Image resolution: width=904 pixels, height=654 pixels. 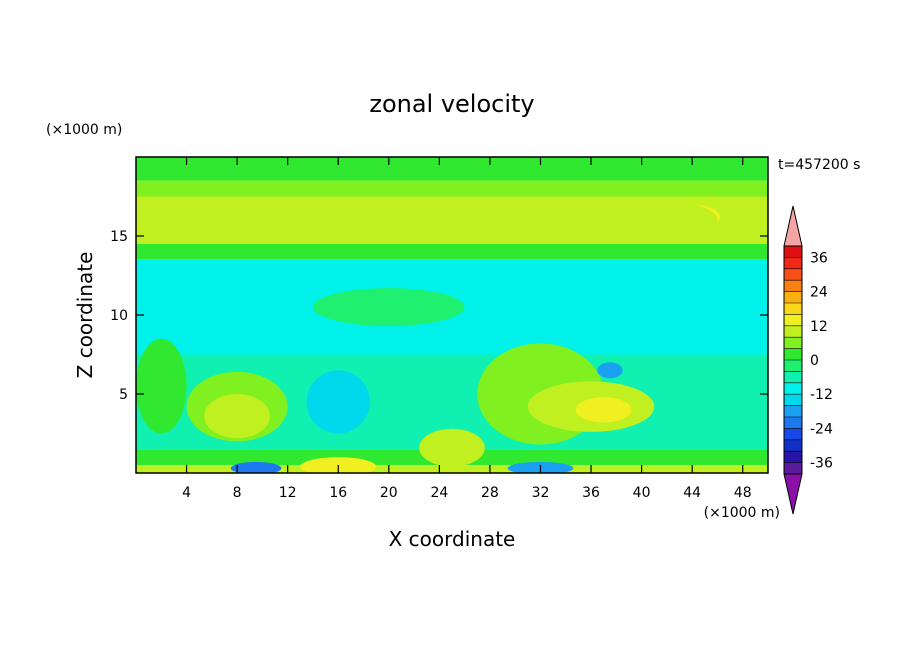 I want to click on chart-title: zonal velocity, so click(x=451, y=104).